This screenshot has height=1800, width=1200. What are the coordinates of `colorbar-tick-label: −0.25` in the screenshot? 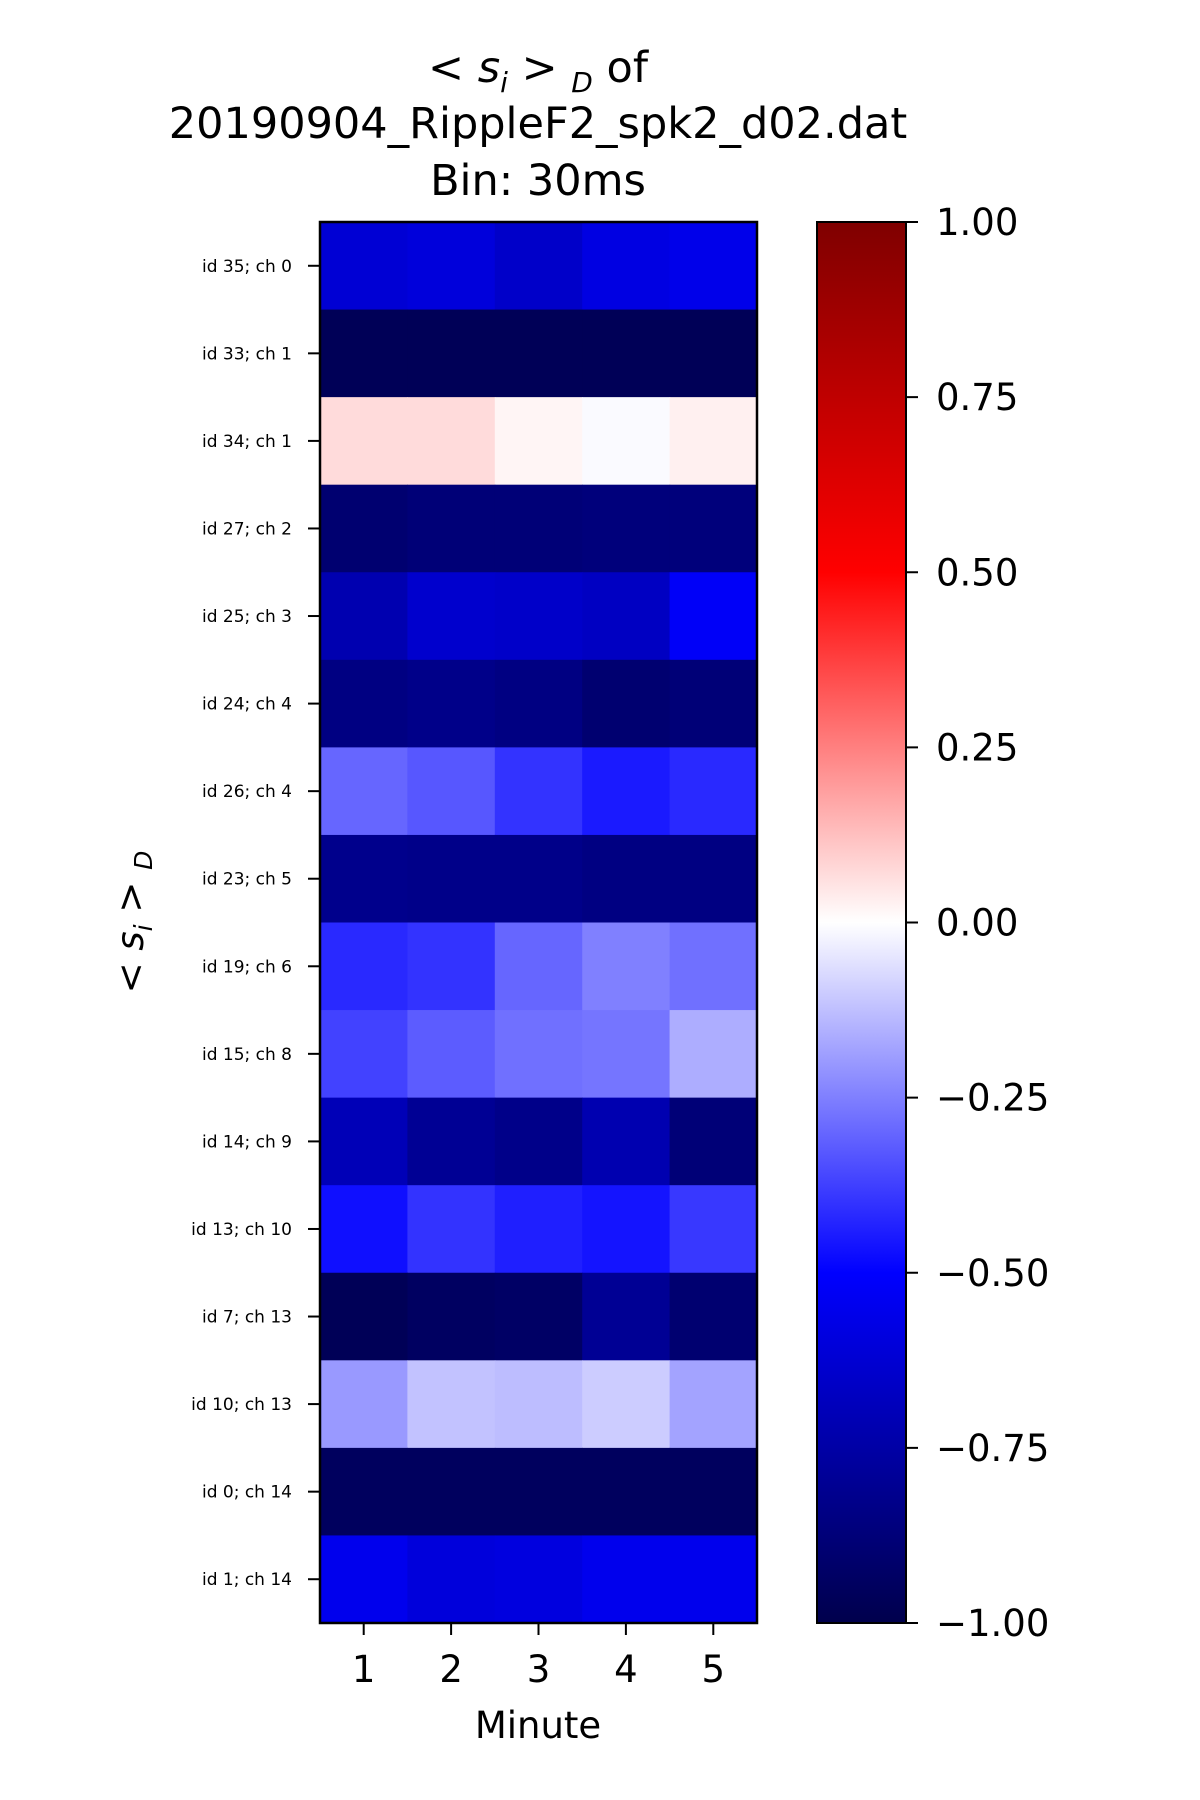 It's located at (992, 1098).